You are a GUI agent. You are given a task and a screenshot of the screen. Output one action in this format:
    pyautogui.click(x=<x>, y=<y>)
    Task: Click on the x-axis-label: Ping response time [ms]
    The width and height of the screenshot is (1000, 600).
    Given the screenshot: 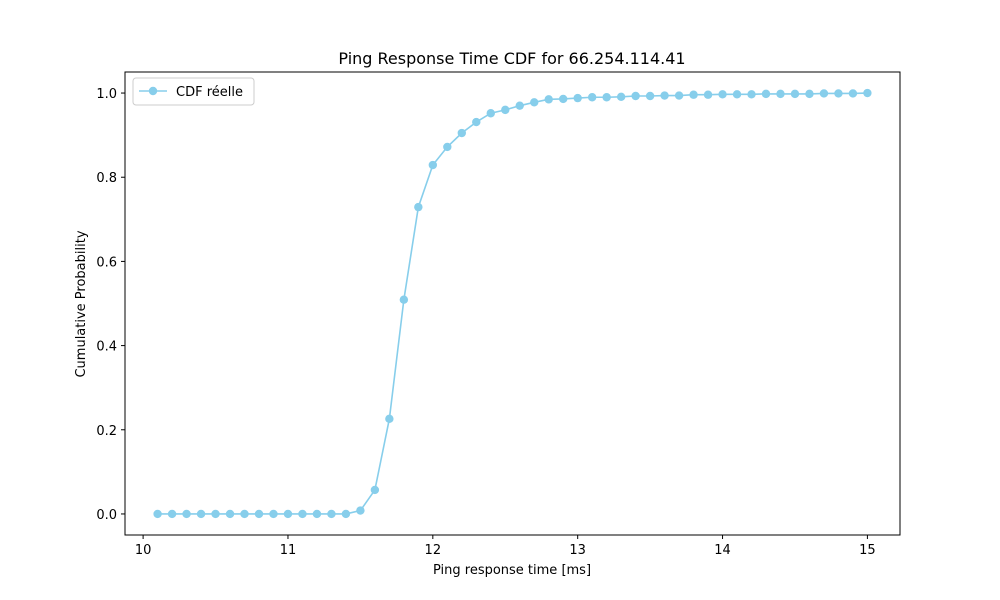 What is the action you would take?
    pyautogui.click(x=512, y=570)
    